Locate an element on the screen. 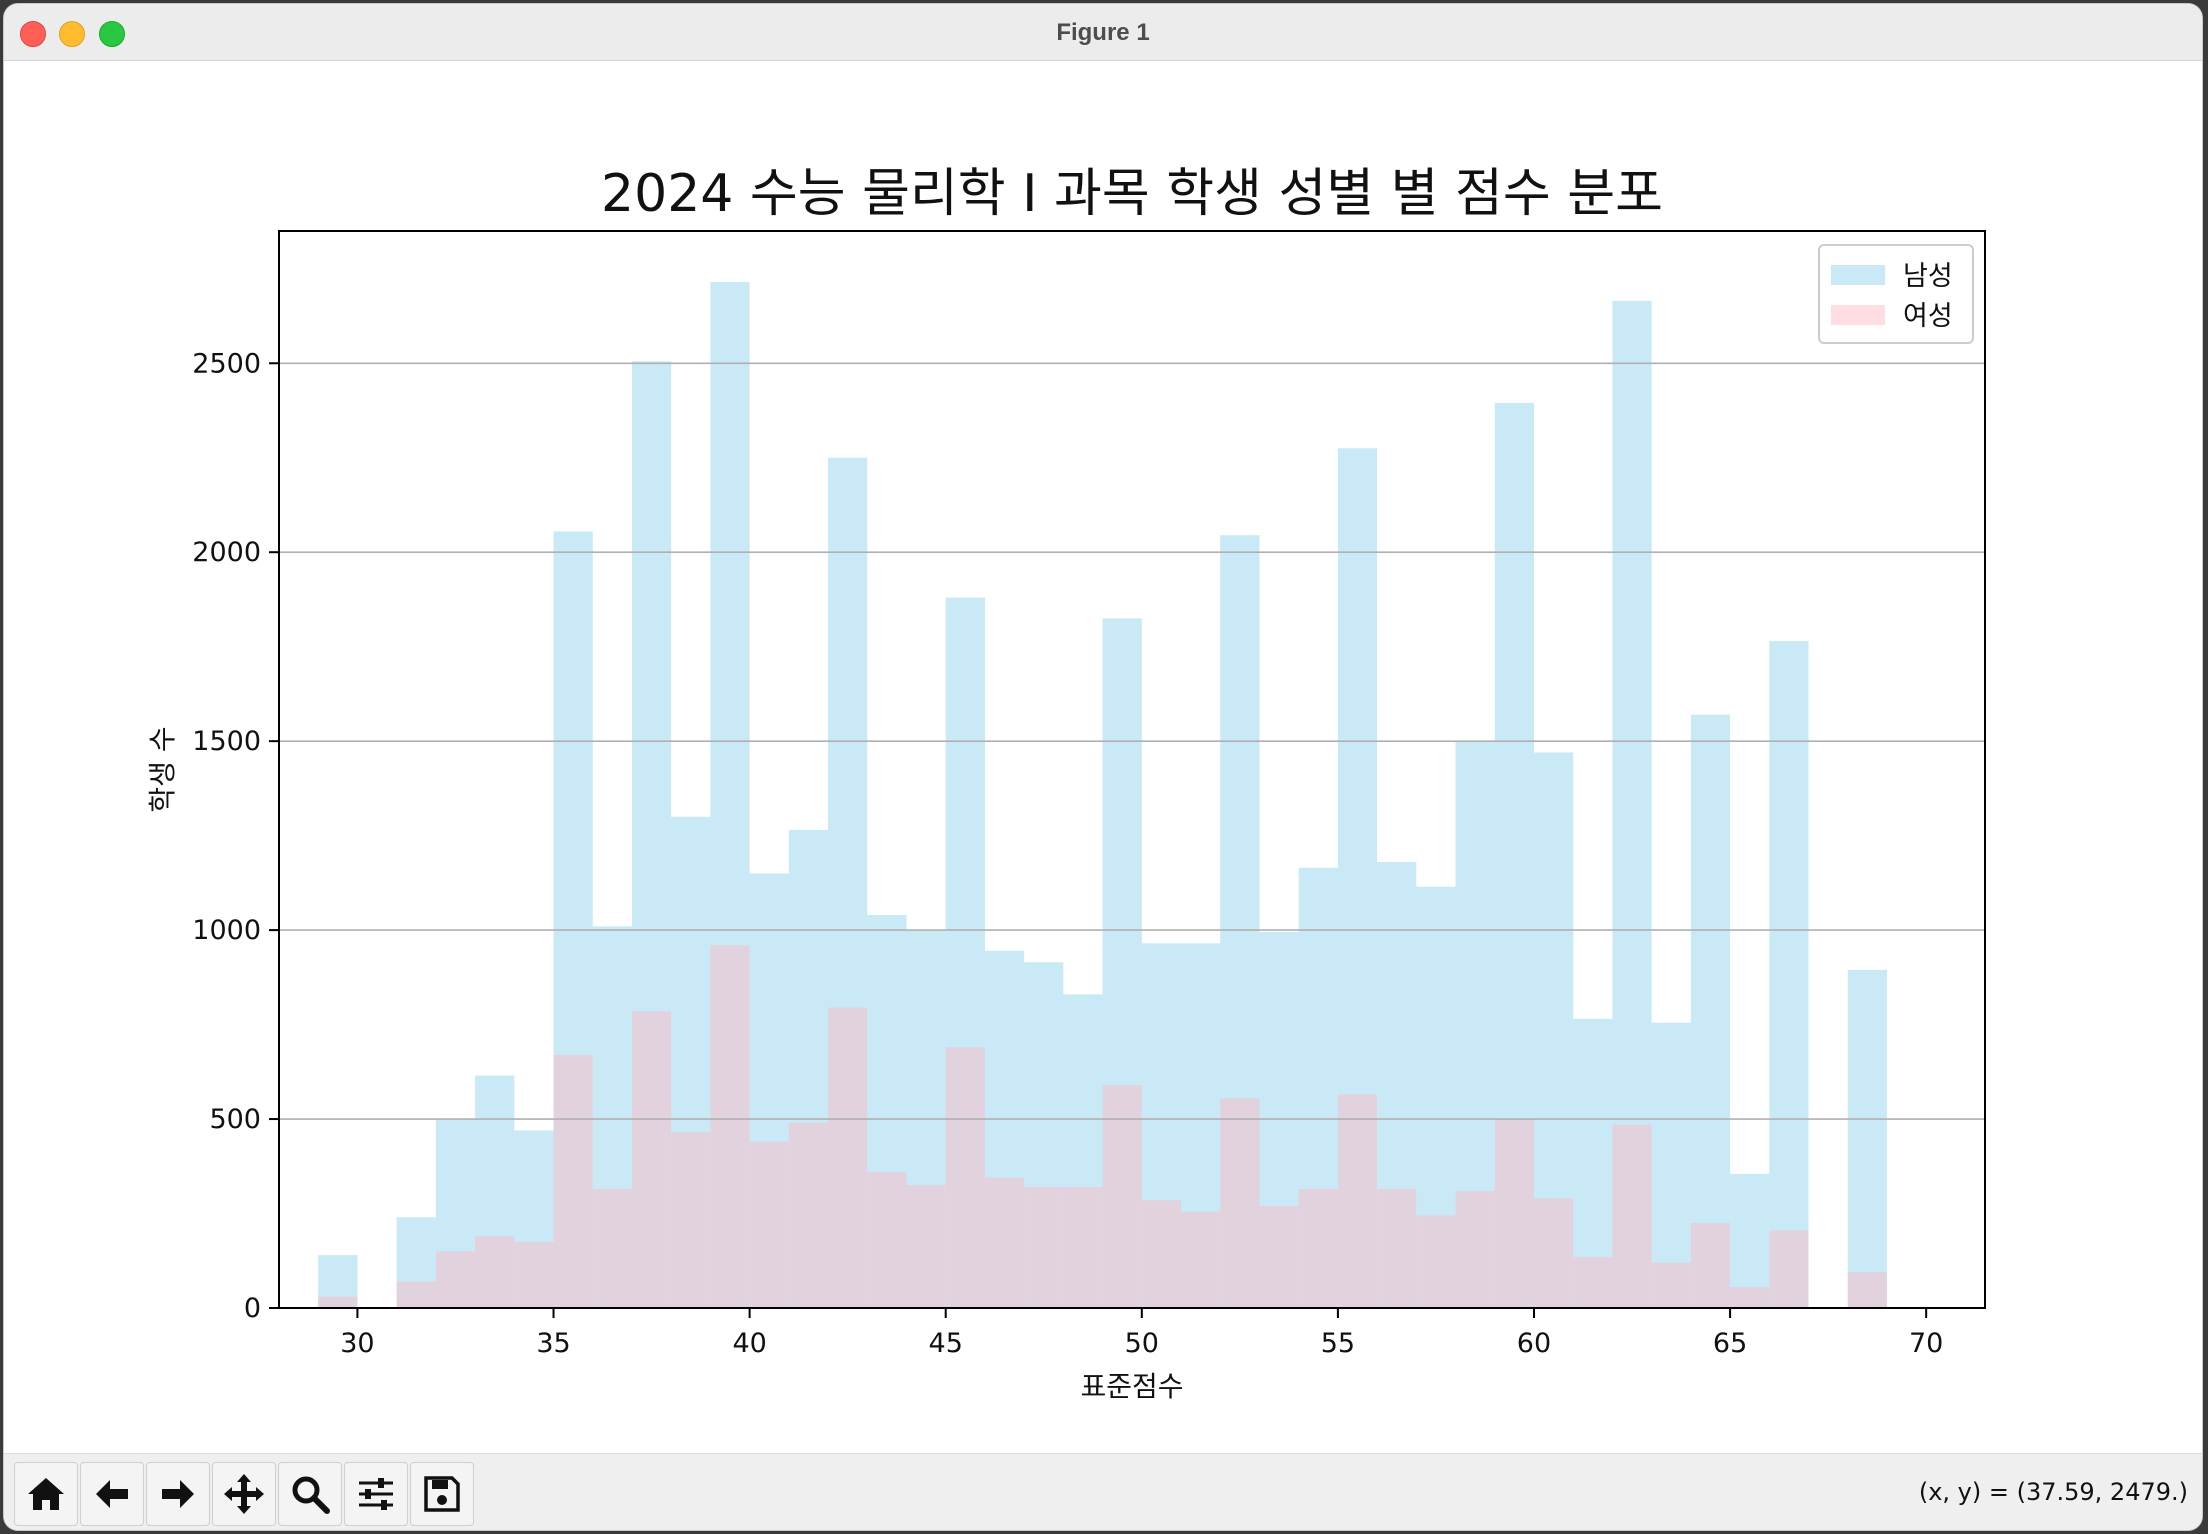 The height and width of the screenshot is (1534, 2208). forward-button is located at coordinates (178, 1494).